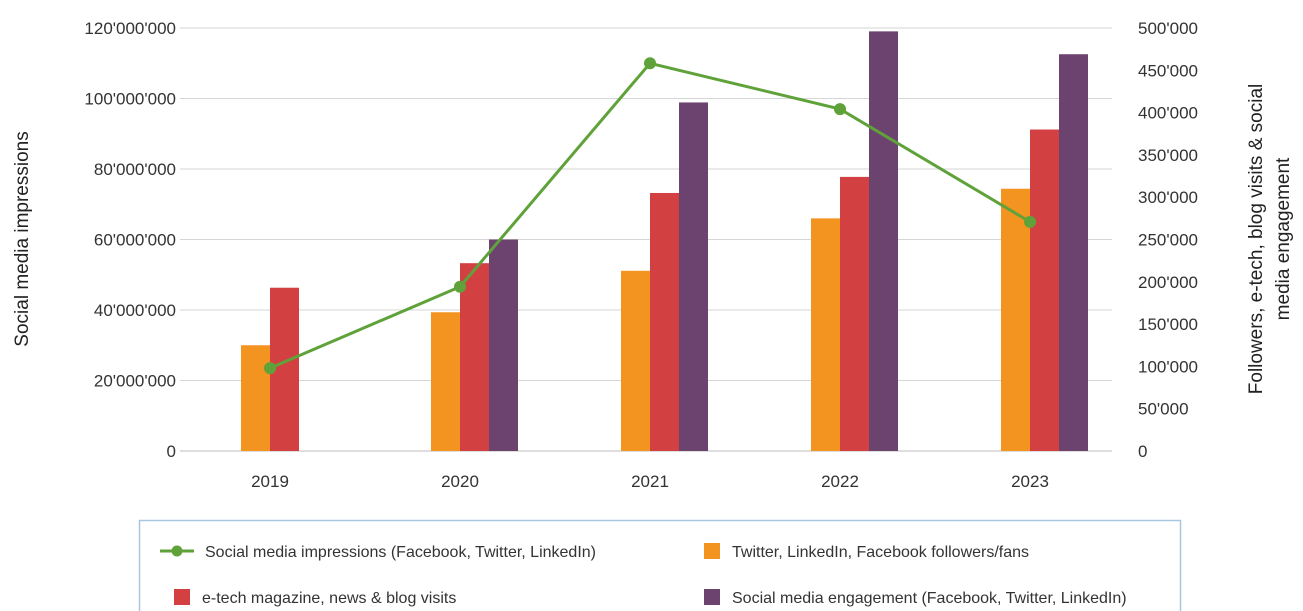 The image size is (1303, 611). What do you see at coordinates (1168, 324) in the screenshot?
I see `right-tick-label: 150'000` at bounding box center [1168, 324].